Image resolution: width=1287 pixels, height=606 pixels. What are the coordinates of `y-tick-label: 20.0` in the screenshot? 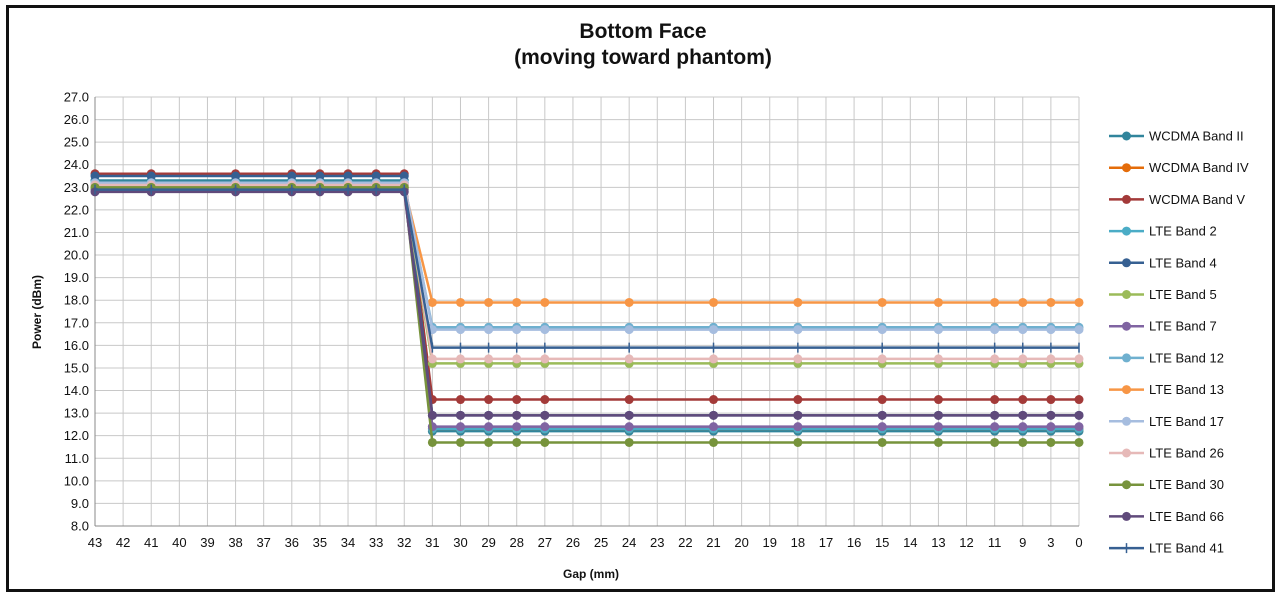 It's located at (76, 255).